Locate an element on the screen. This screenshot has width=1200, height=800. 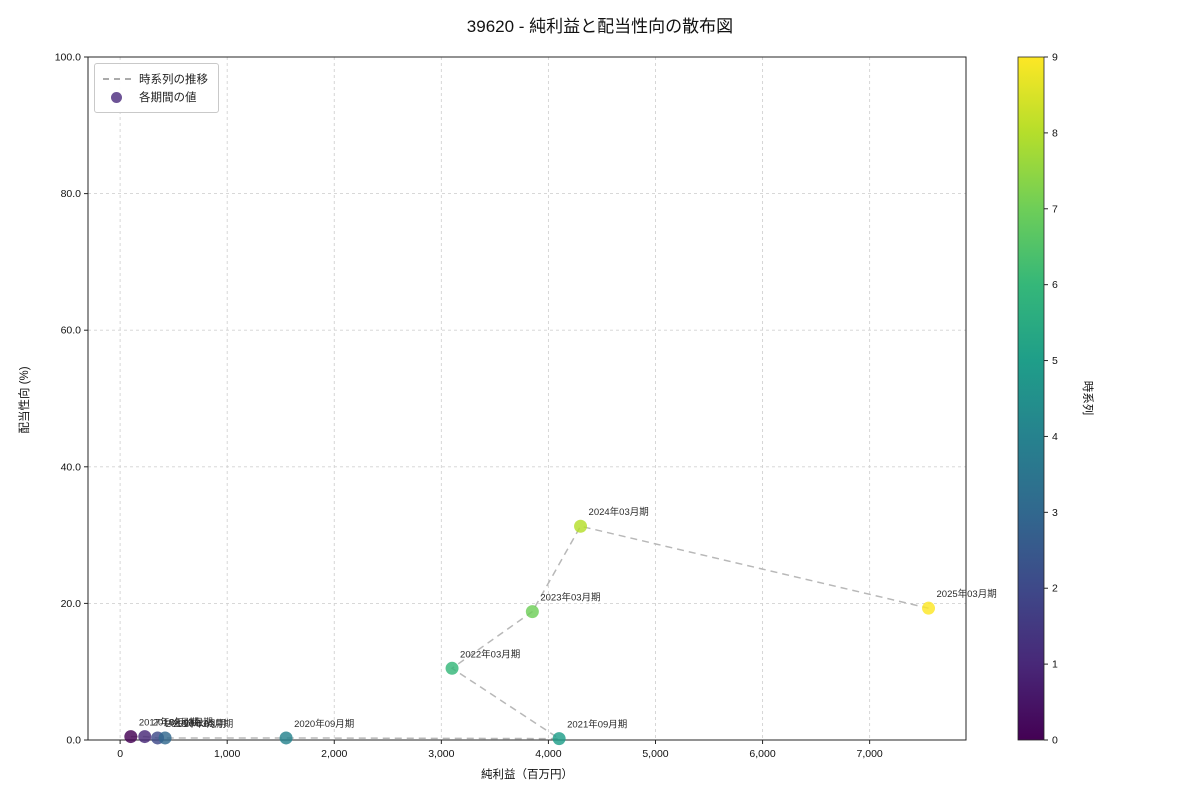
legend: 時系列の推移 各期間の値 is located at coordinates (156, 88).